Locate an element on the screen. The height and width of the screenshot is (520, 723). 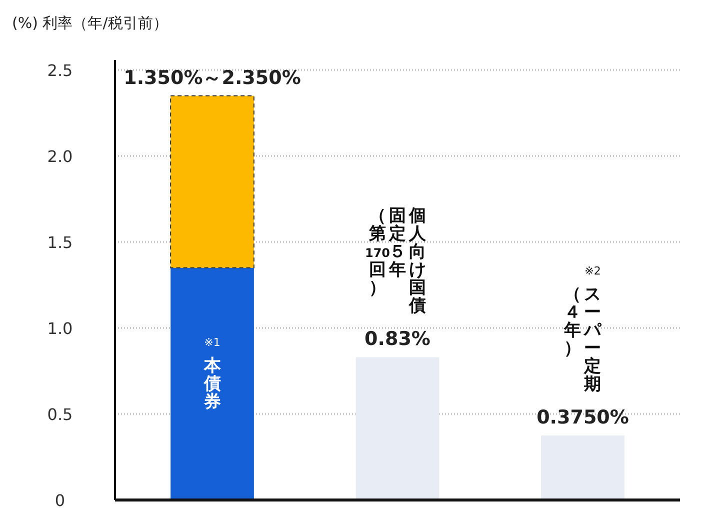
y-tick-label: 1.0 is located at coordinates (60, 328).